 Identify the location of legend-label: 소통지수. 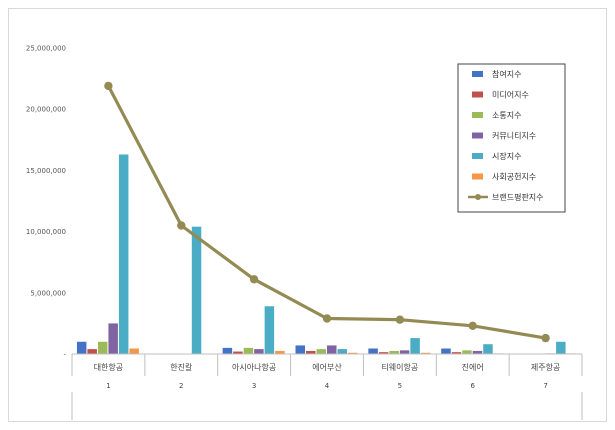
(506, 115).